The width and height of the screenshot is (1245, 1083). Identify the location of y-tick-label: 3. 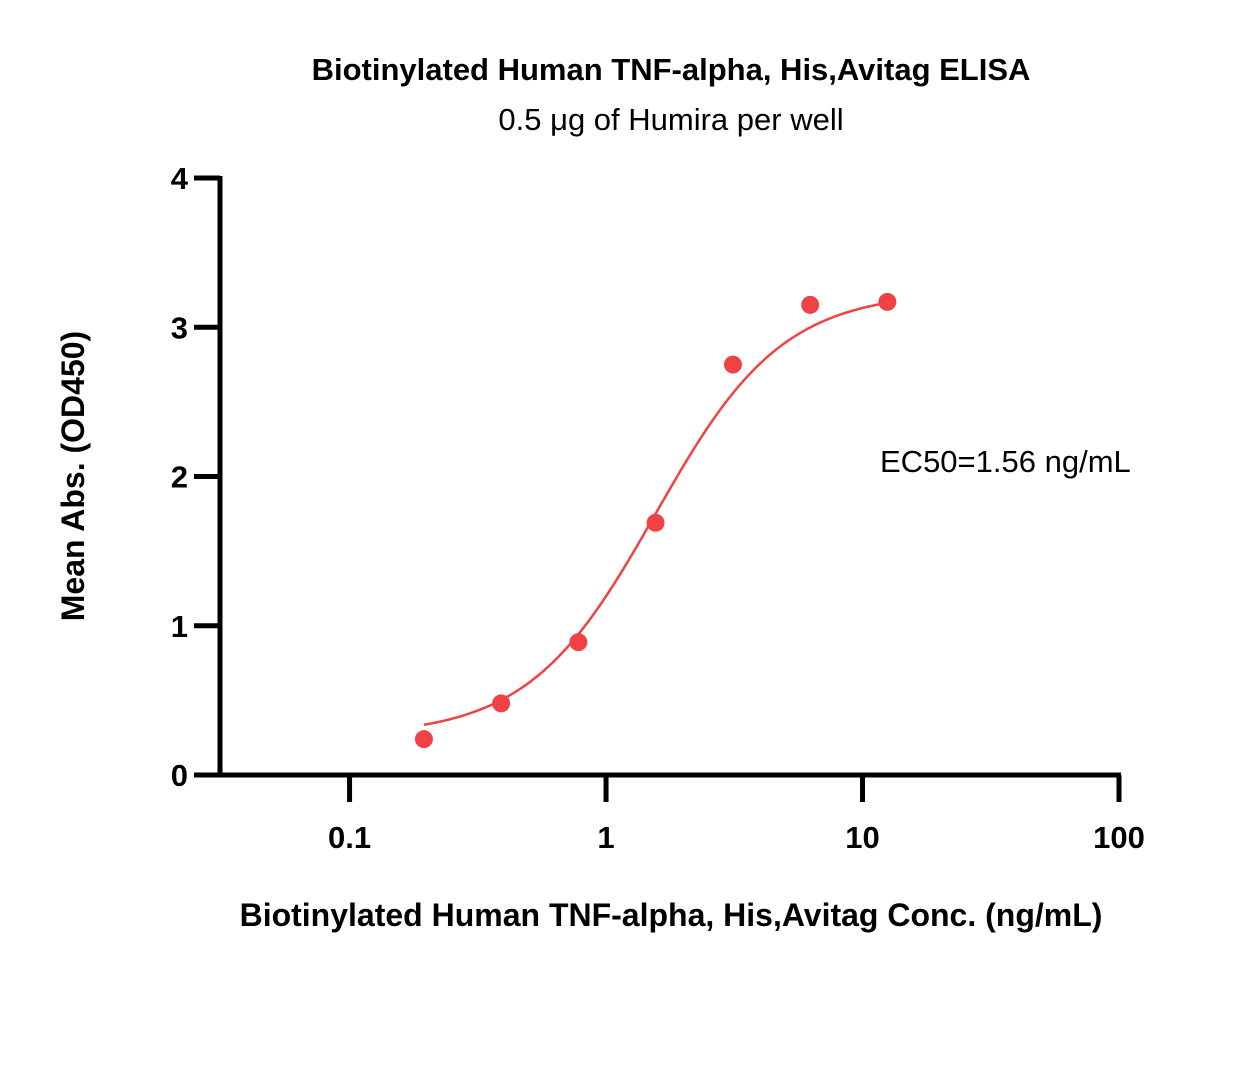
(179, 327).